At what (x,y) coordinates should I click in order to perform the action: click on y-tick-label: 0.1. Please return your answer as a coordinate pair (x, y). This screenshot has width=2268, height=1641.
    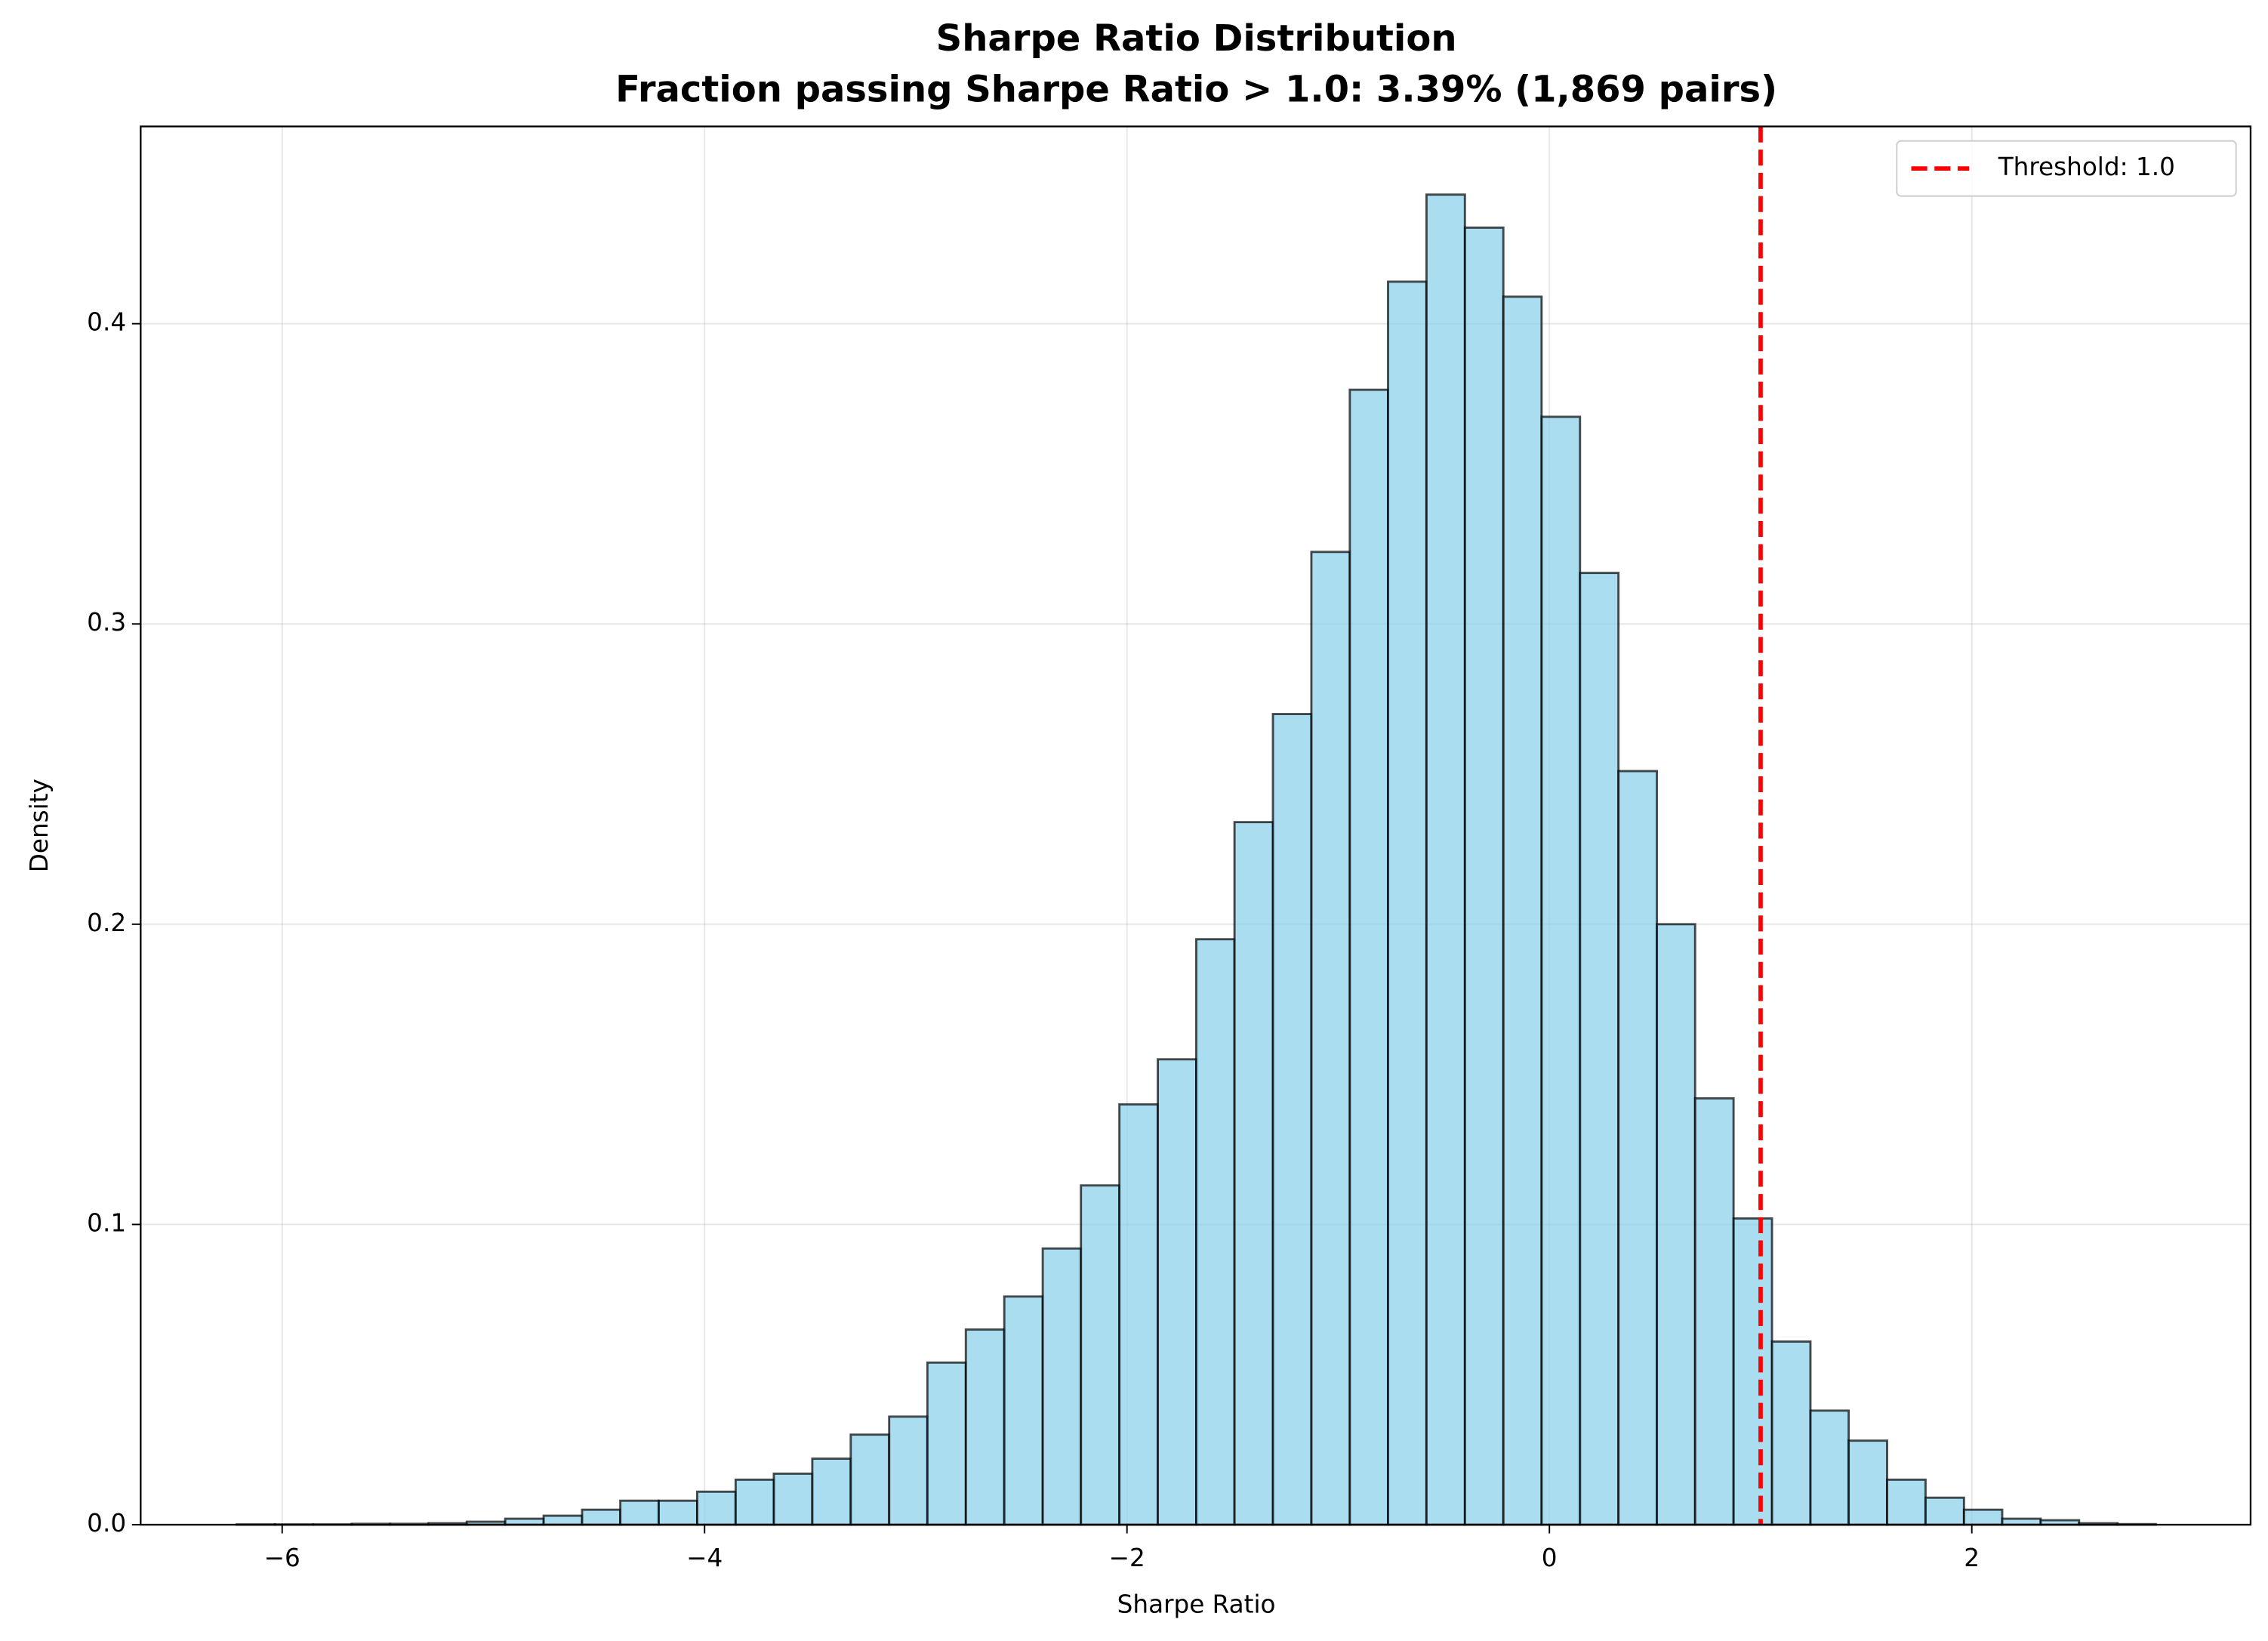
    Looking at the image, I should click on (106, 1222).